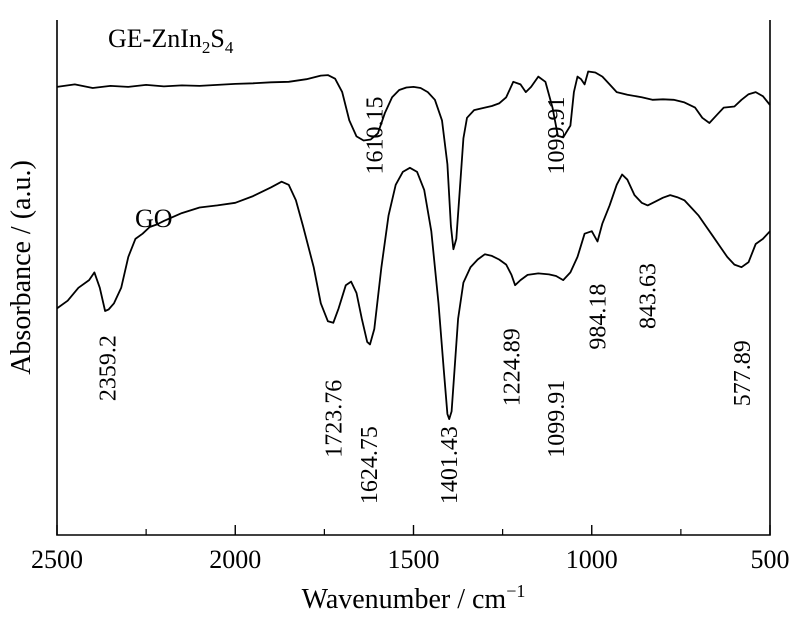 Image resolution: width=800 pixels, height=620 pixels. Describe the element at coordinates (404, 599) in the screenshot. I see `x-axis-title-main: Wavenumber / cm` at that location.